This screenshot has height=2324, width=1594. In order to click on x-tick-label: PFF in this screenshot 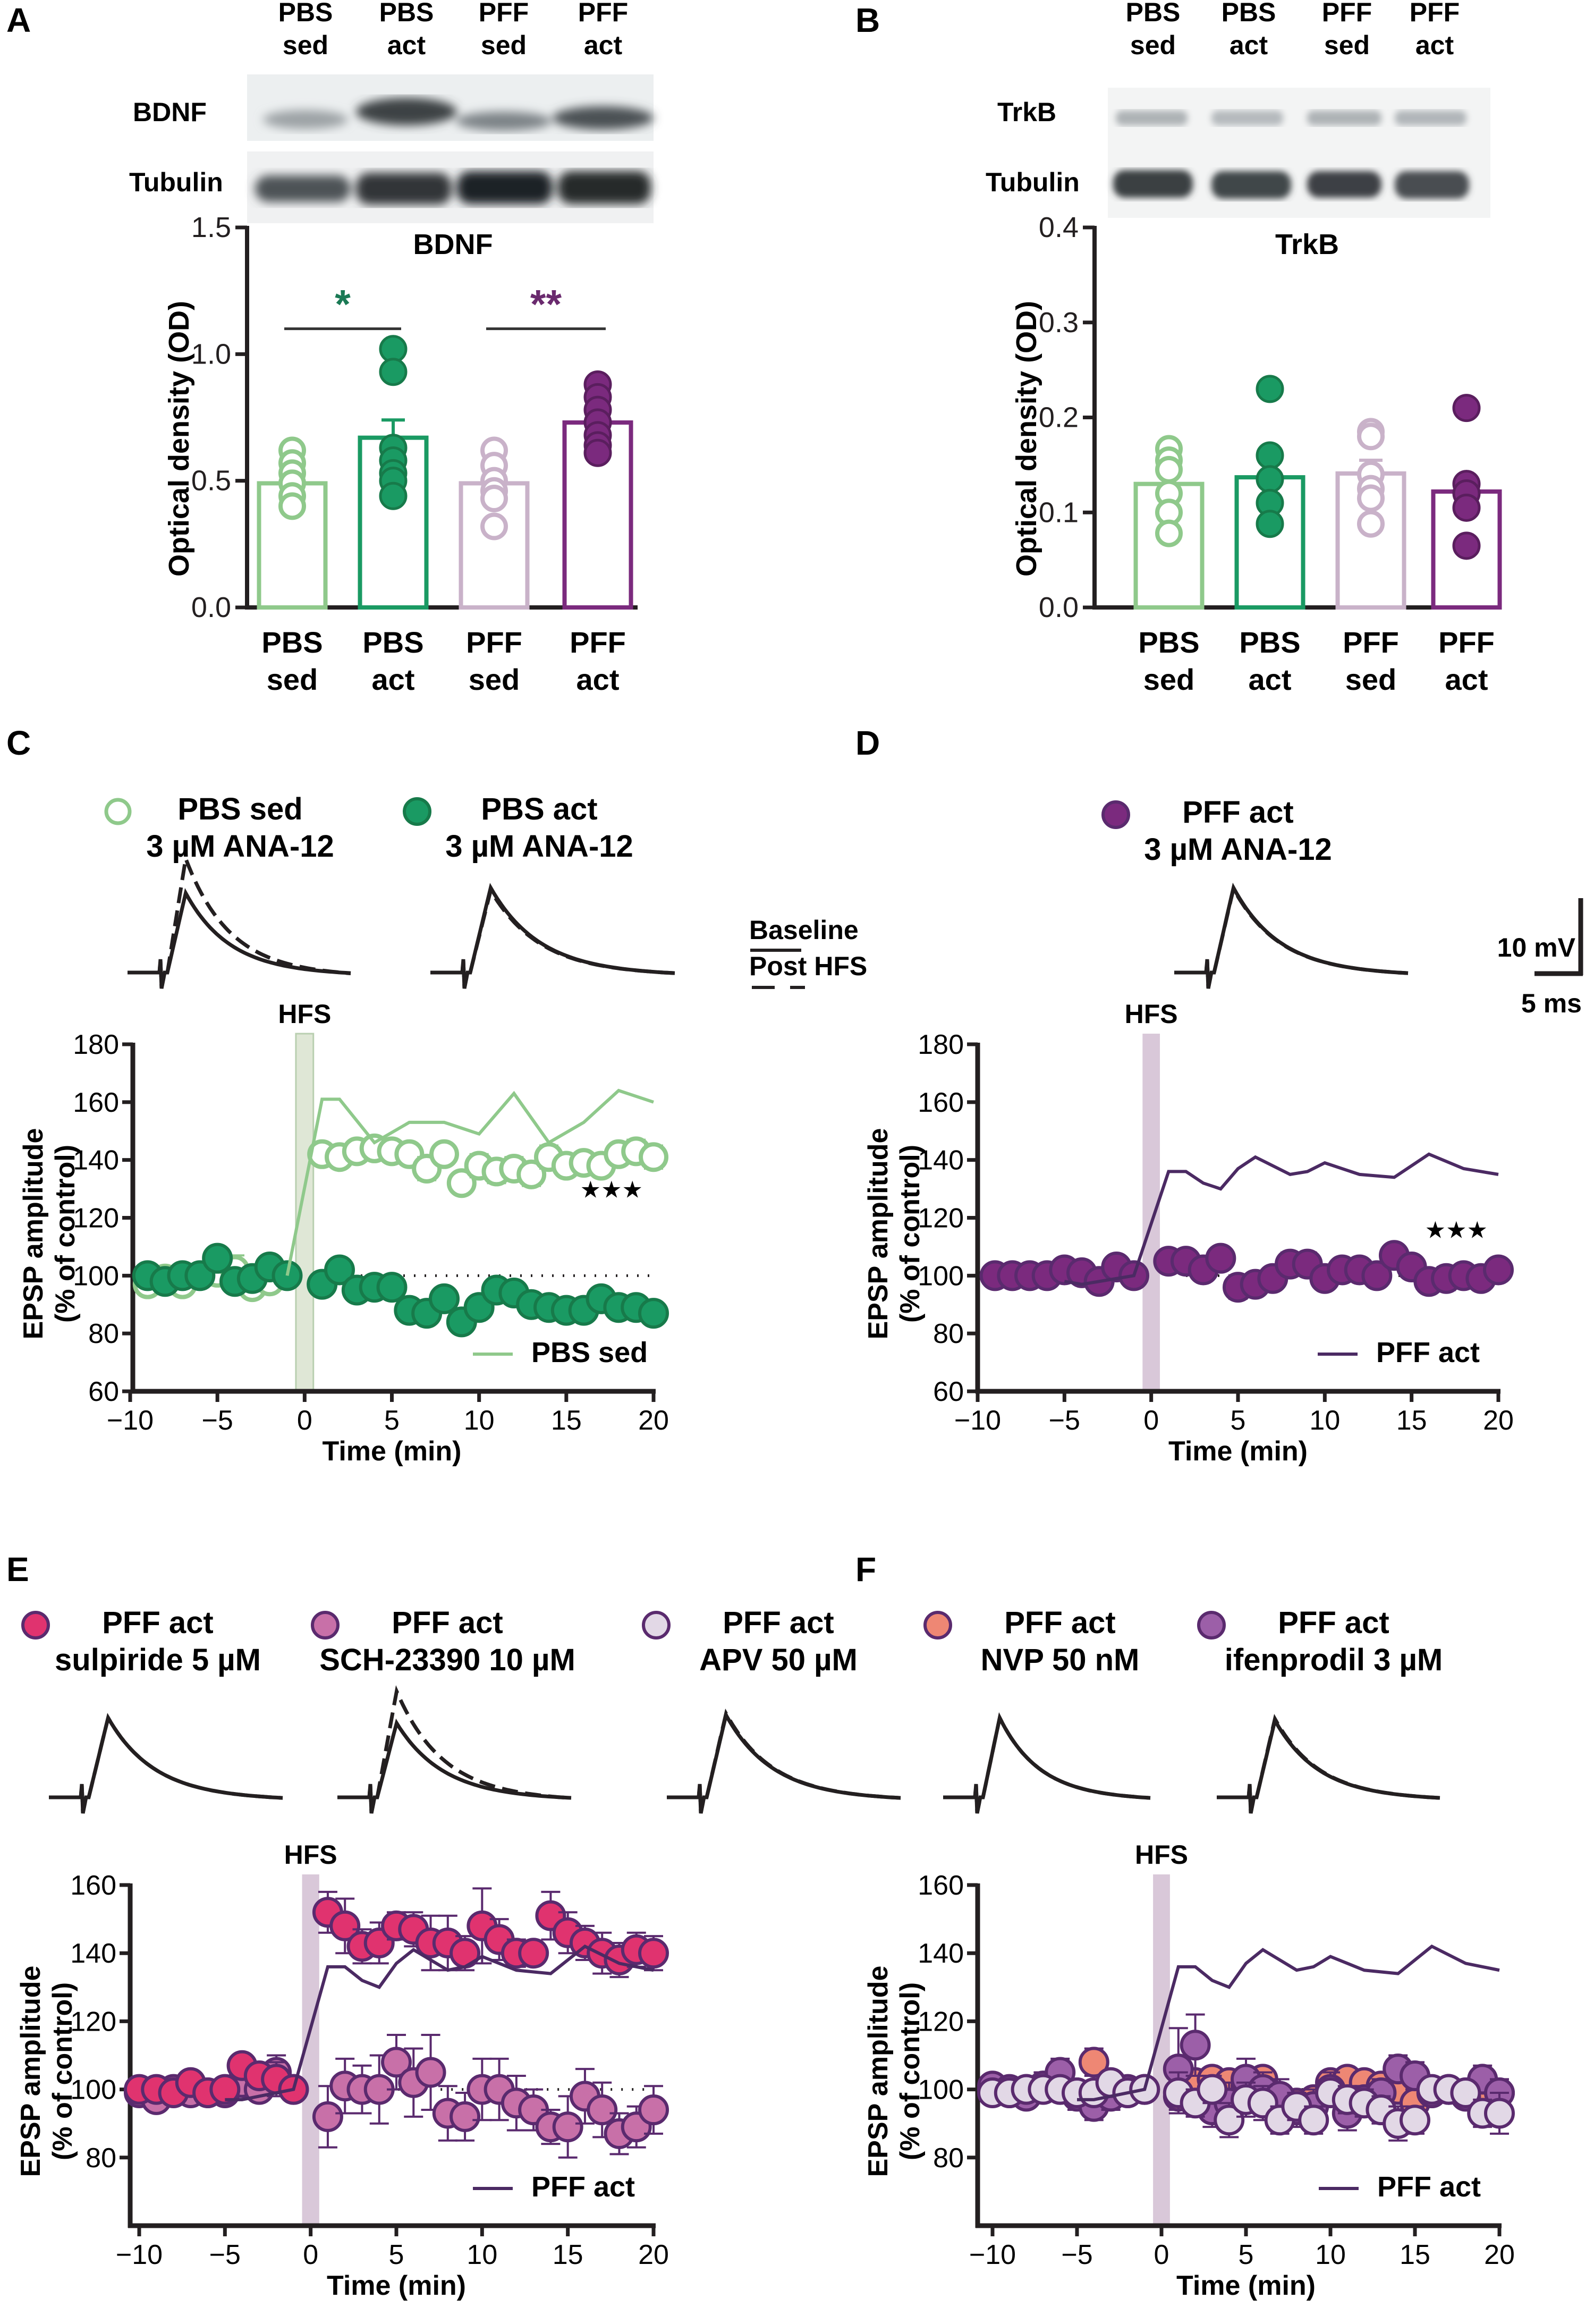, I will do `click(598, 642)`.